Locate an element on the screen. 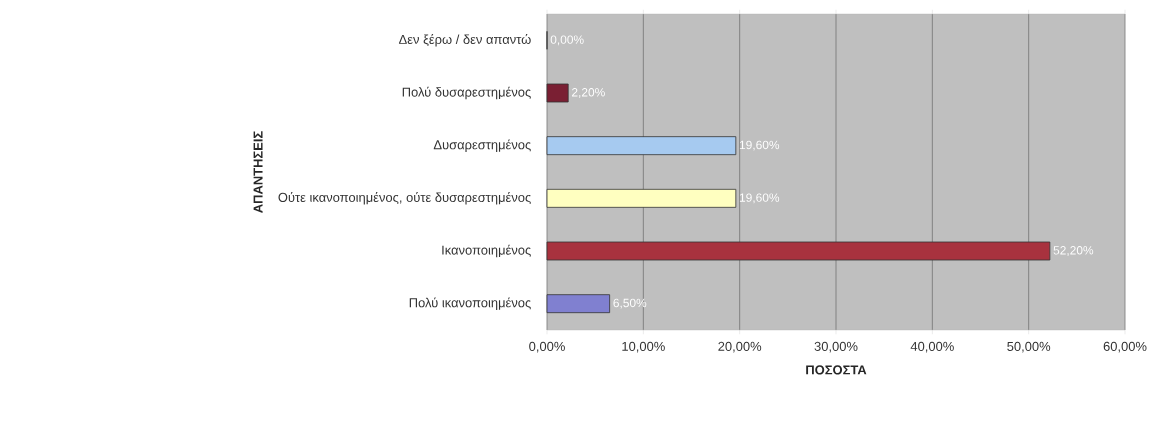  x-tick-label: 0,00% is located at coordinates (547, 347).